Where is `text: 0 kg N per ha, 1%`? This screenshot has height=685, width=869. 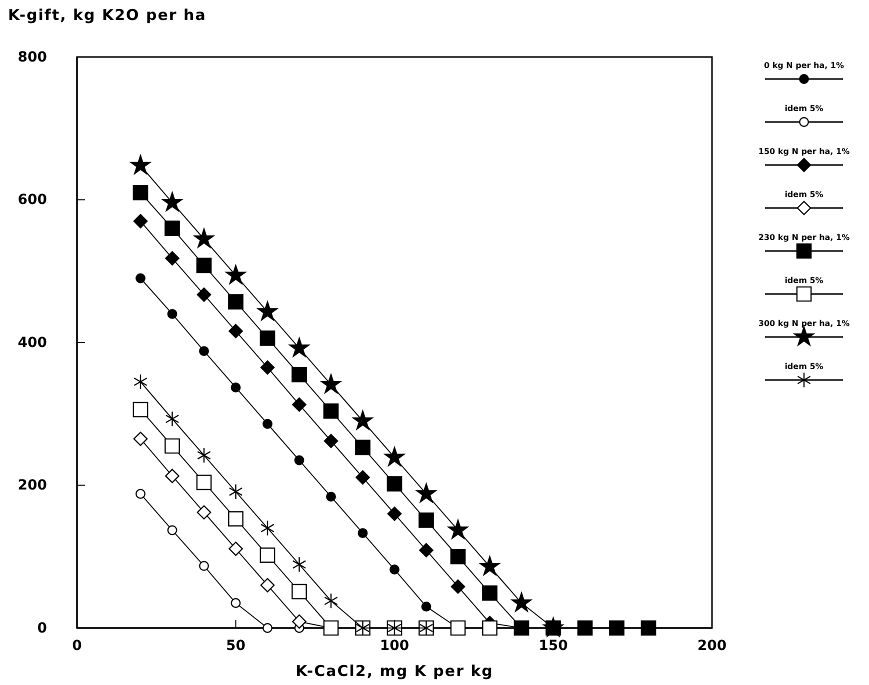 text: 0 kg N per ha, 1% is located at coordinates (804, 65).